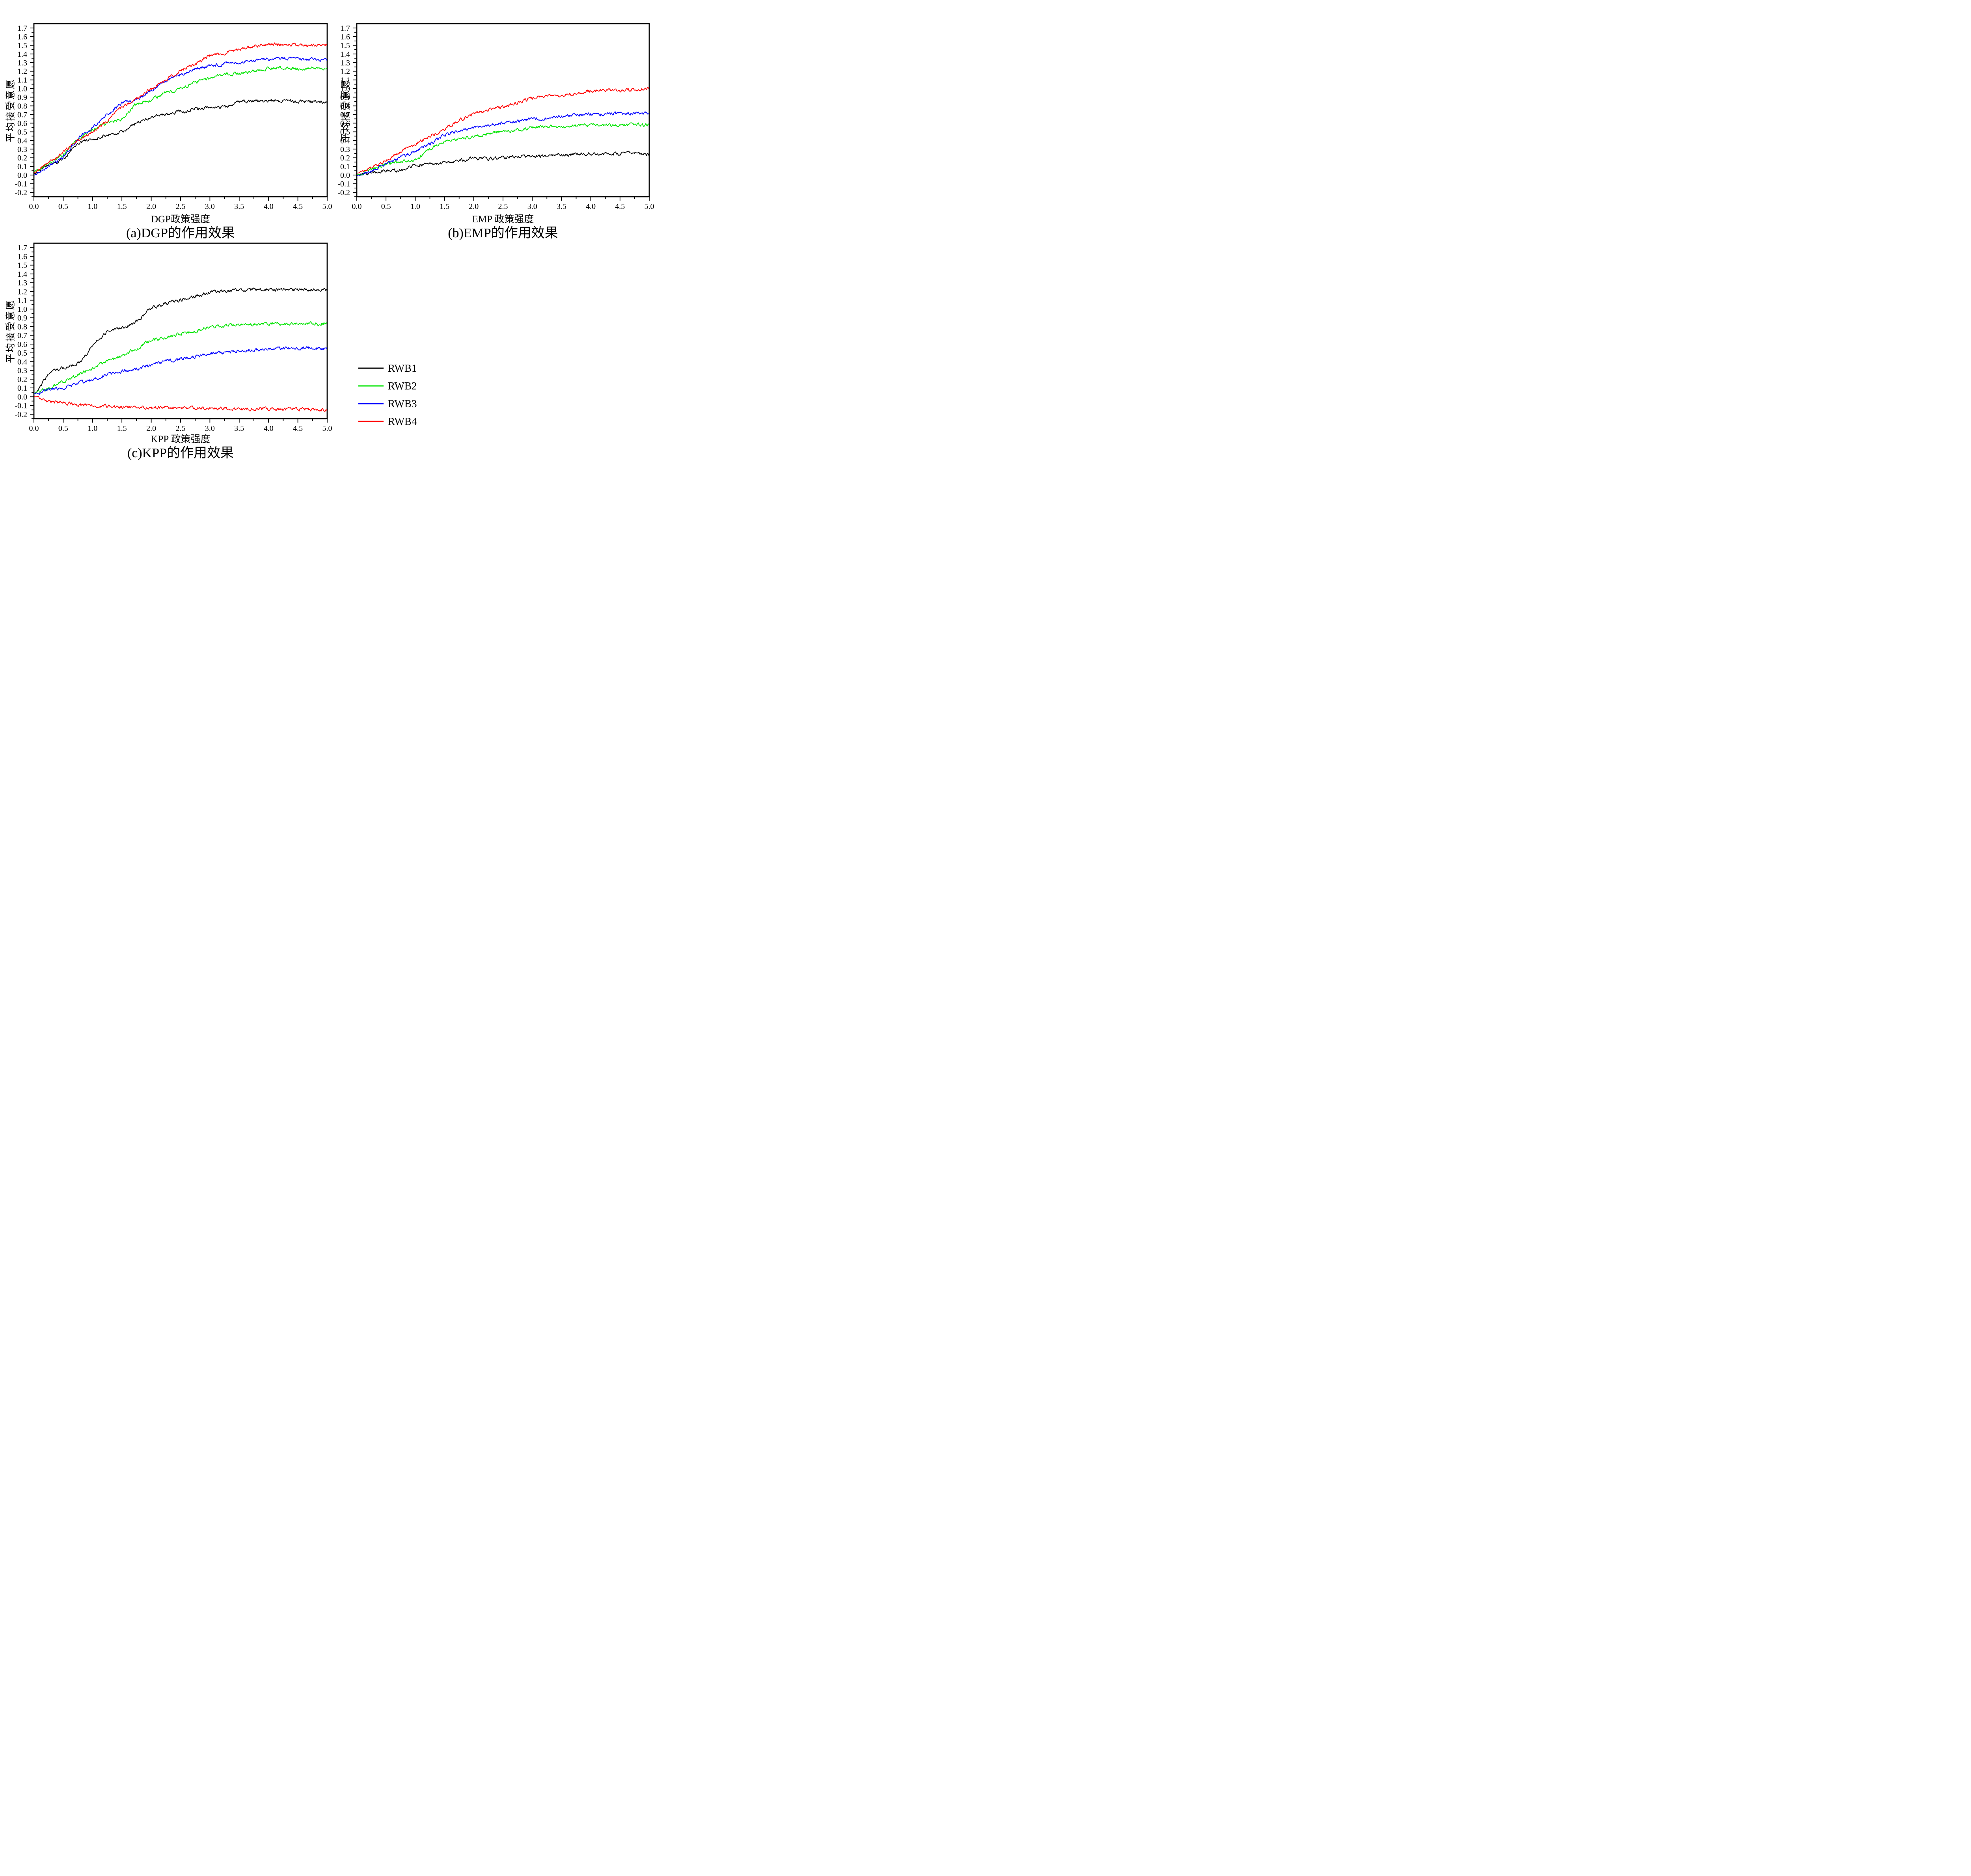 This screenshot has width=1971, height=1876. What do you see at coordinates (11, 331) in the screenshot?
I see `y-axis-label-c: 平均接受意愿` at bounding box center [11, 331].